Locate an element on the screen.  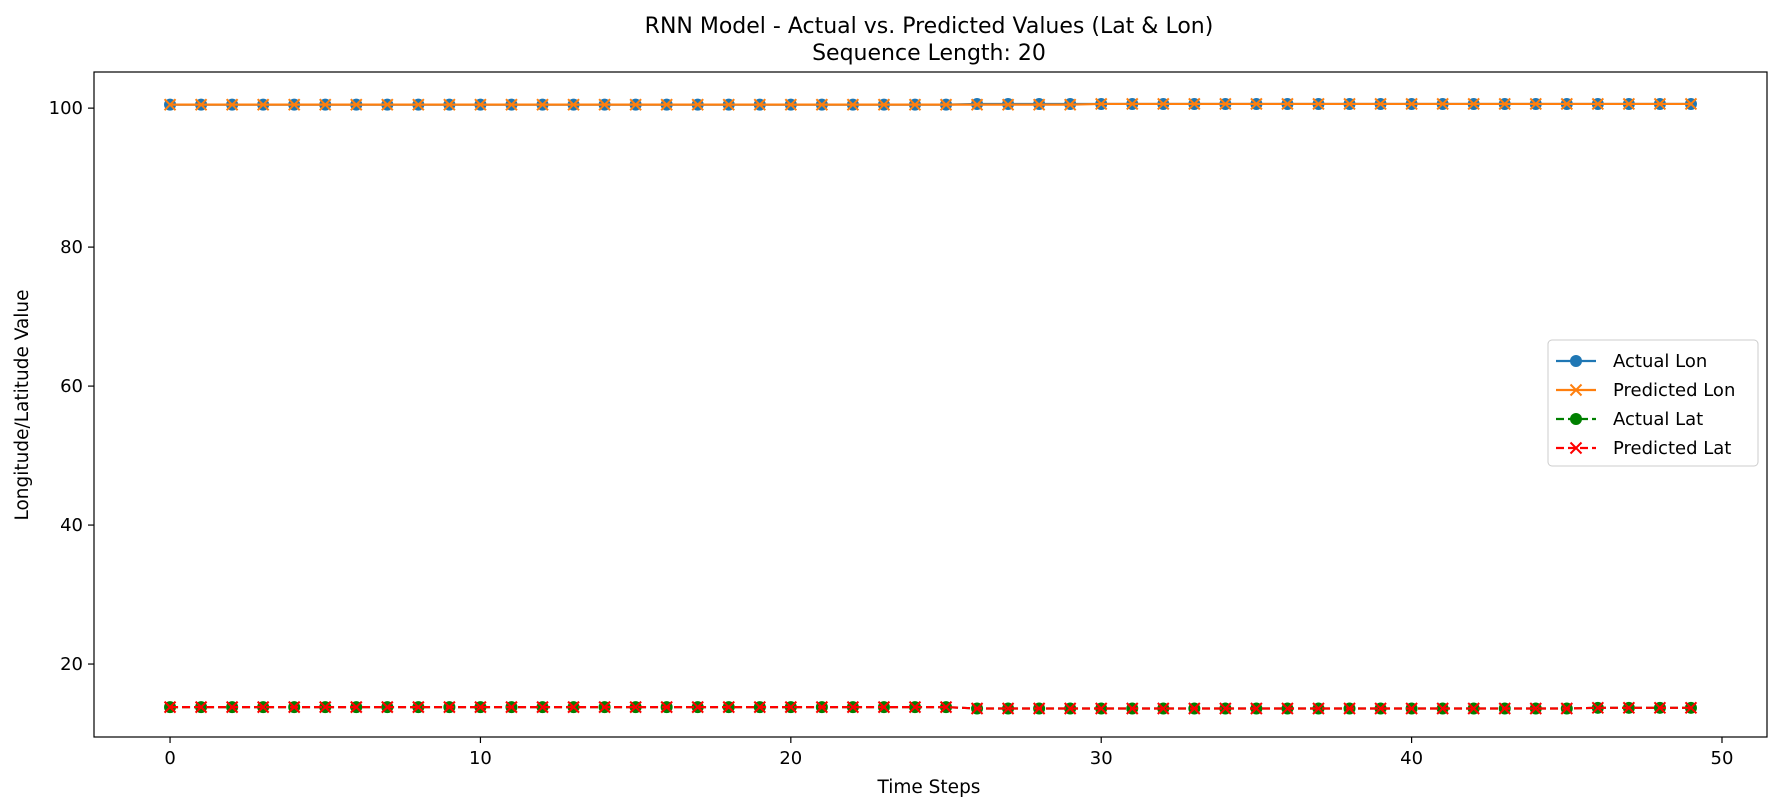
x-axis-label: Time Steps is located at coordinates (929, 787).